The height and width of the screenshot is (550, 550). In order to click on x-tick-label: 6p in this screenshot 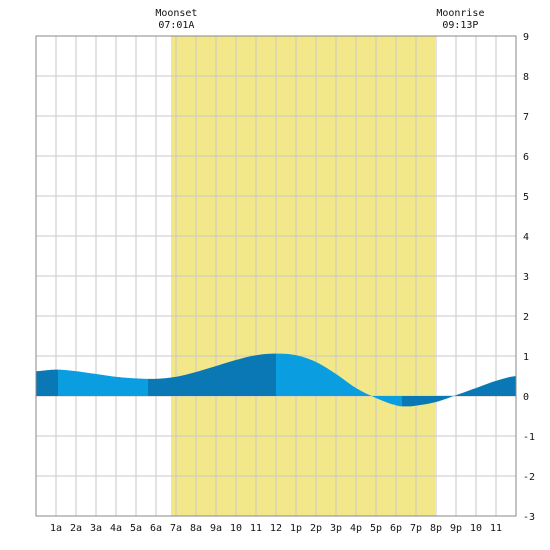, I will do `click(396, 528)`.